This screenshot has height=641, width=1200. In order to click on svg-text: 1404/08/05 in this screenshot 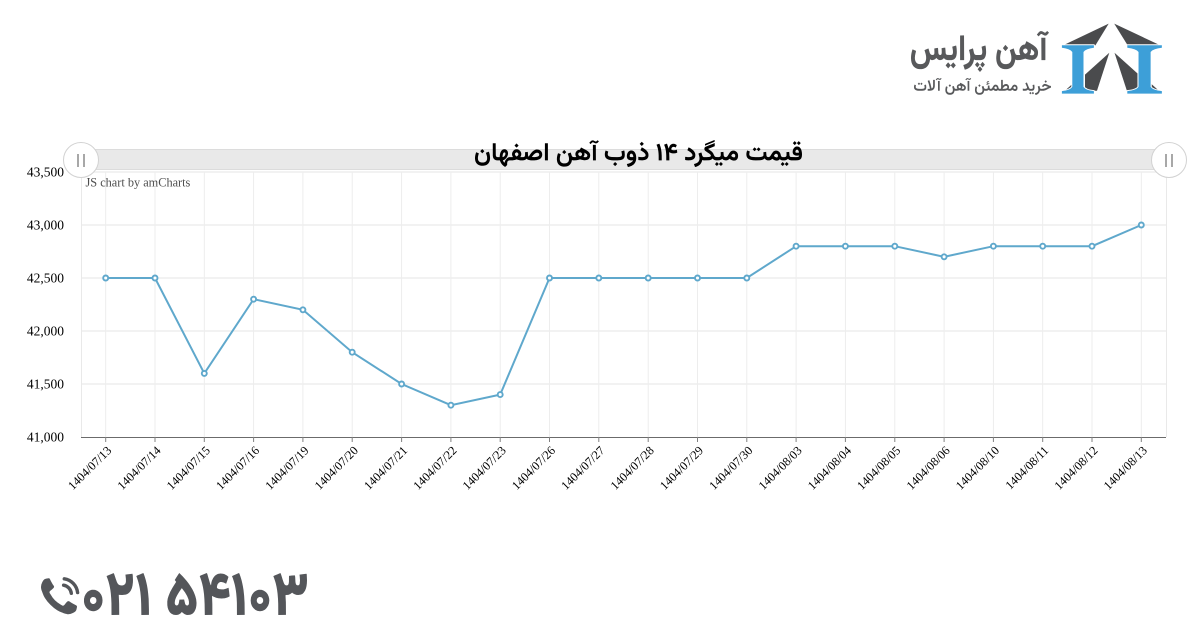, I will do `click(878, 467)`.